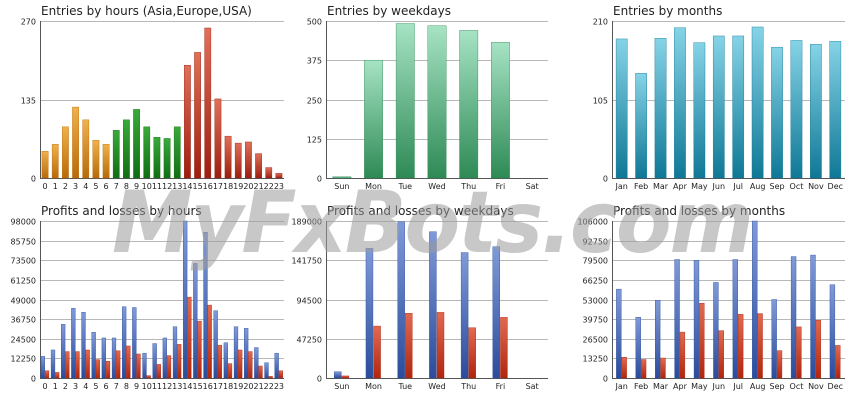 Image resolution: width=860 pixels, height=400 pixels. I want to click on profit-bar-Mon, so click(369, 313).